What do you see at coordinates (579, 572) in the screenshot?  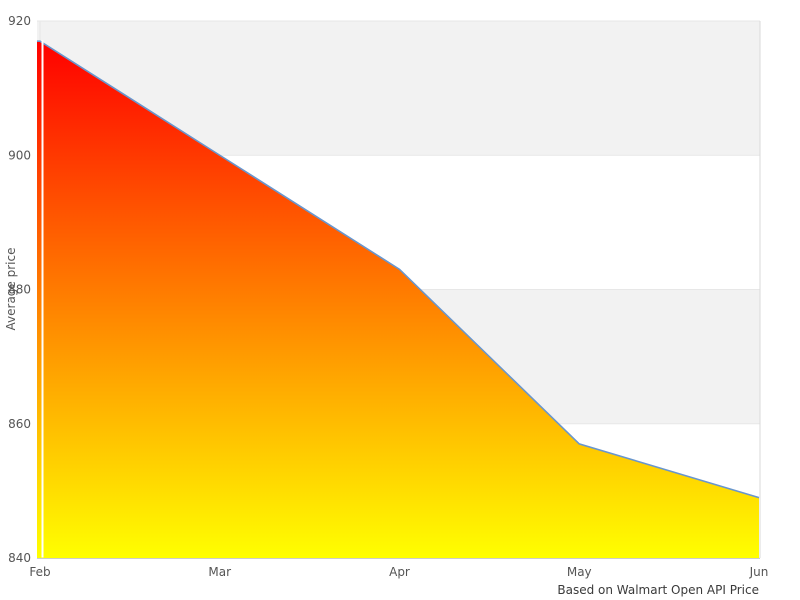 I see `x-tick-label: May` at bounding box center [579, 572].